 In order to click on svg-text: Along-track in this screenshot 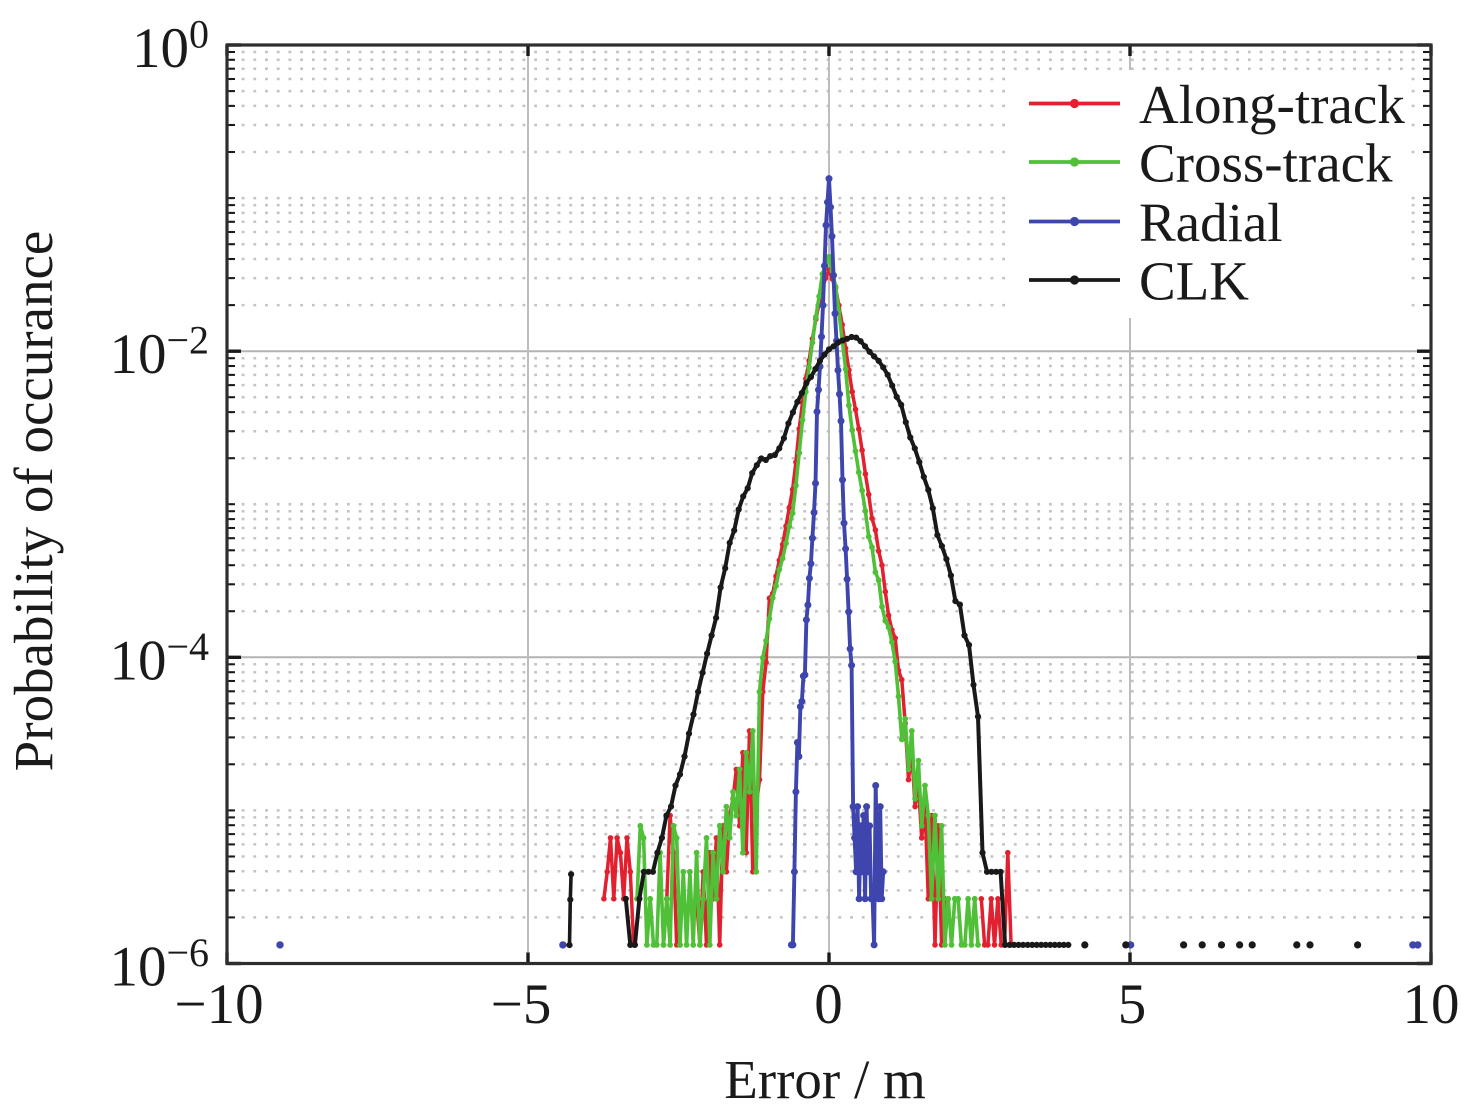, I will do `click(1272, 104)`.